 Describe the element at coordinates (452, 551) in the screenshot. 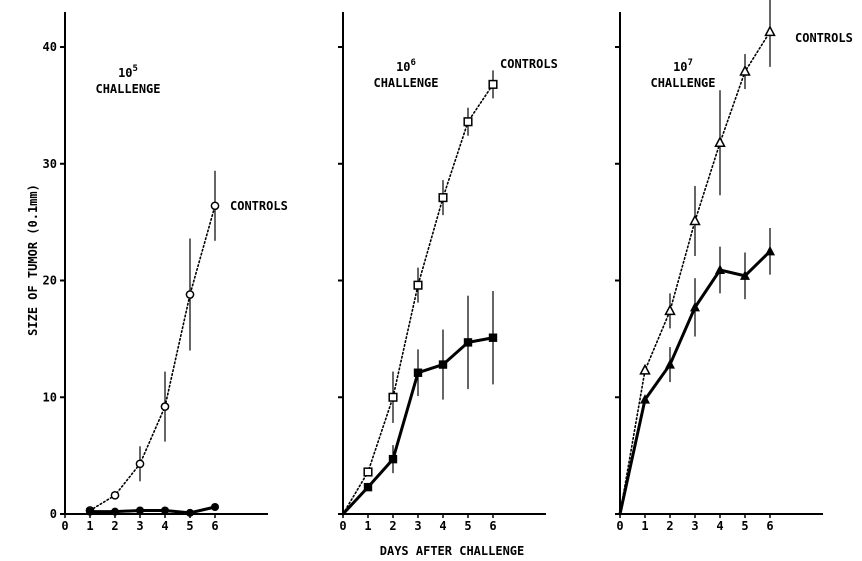

I see `x-axis-title: DAYS AFTER CHALLENGE` at that location.